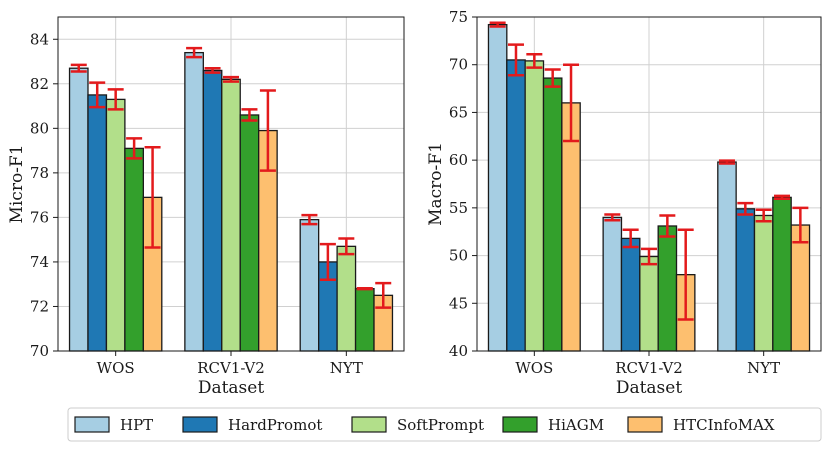 This screenshot has width=830, height=453. I want to click on legend-label: HardPromot, so click(275, 425).